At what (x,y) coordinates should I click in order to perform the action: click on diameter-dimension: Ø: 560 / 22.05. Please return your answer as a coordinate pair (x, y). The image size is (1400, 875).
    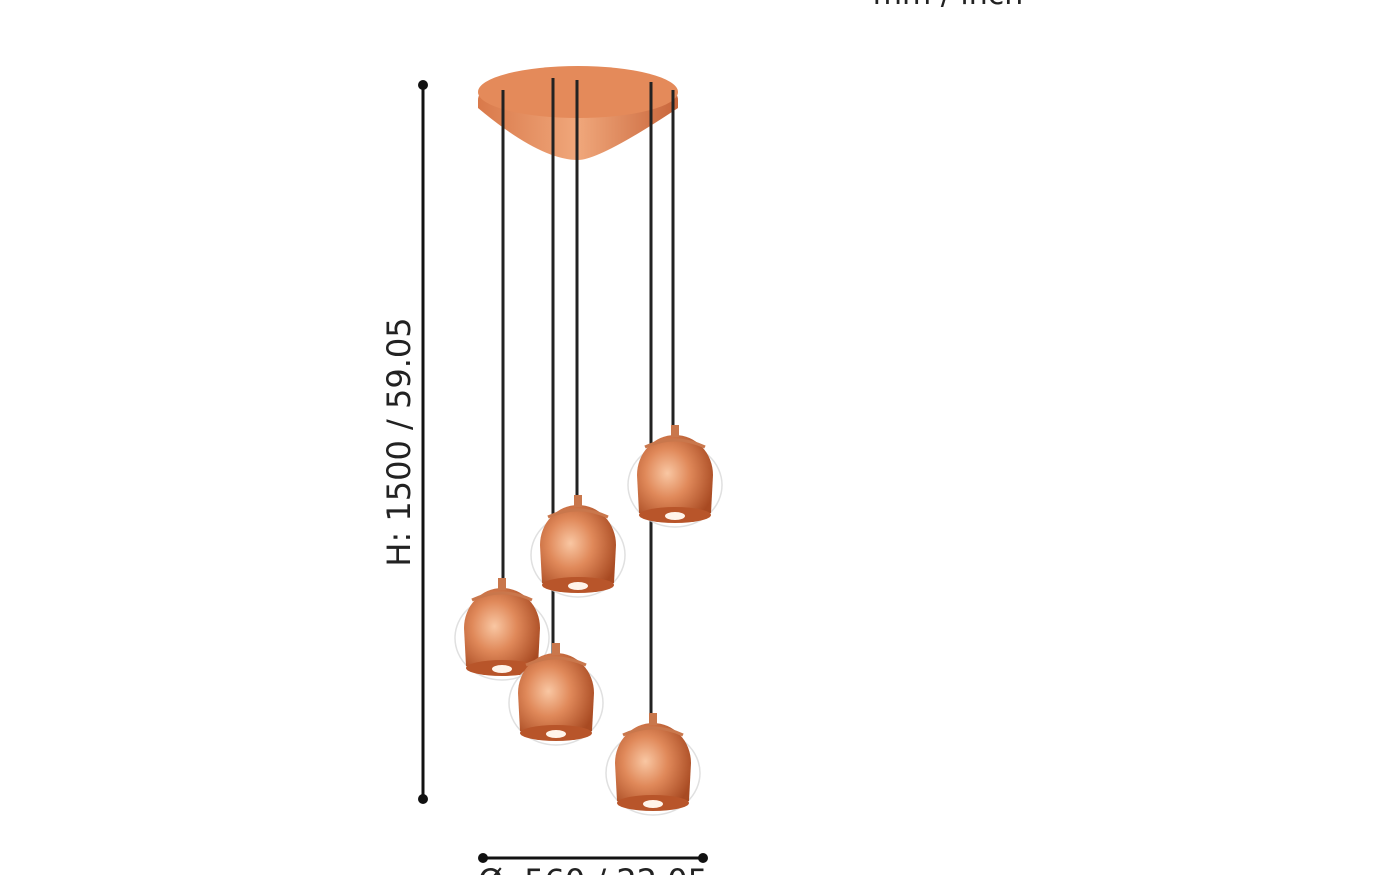
    Looking at the image, I should click on (593, 864).